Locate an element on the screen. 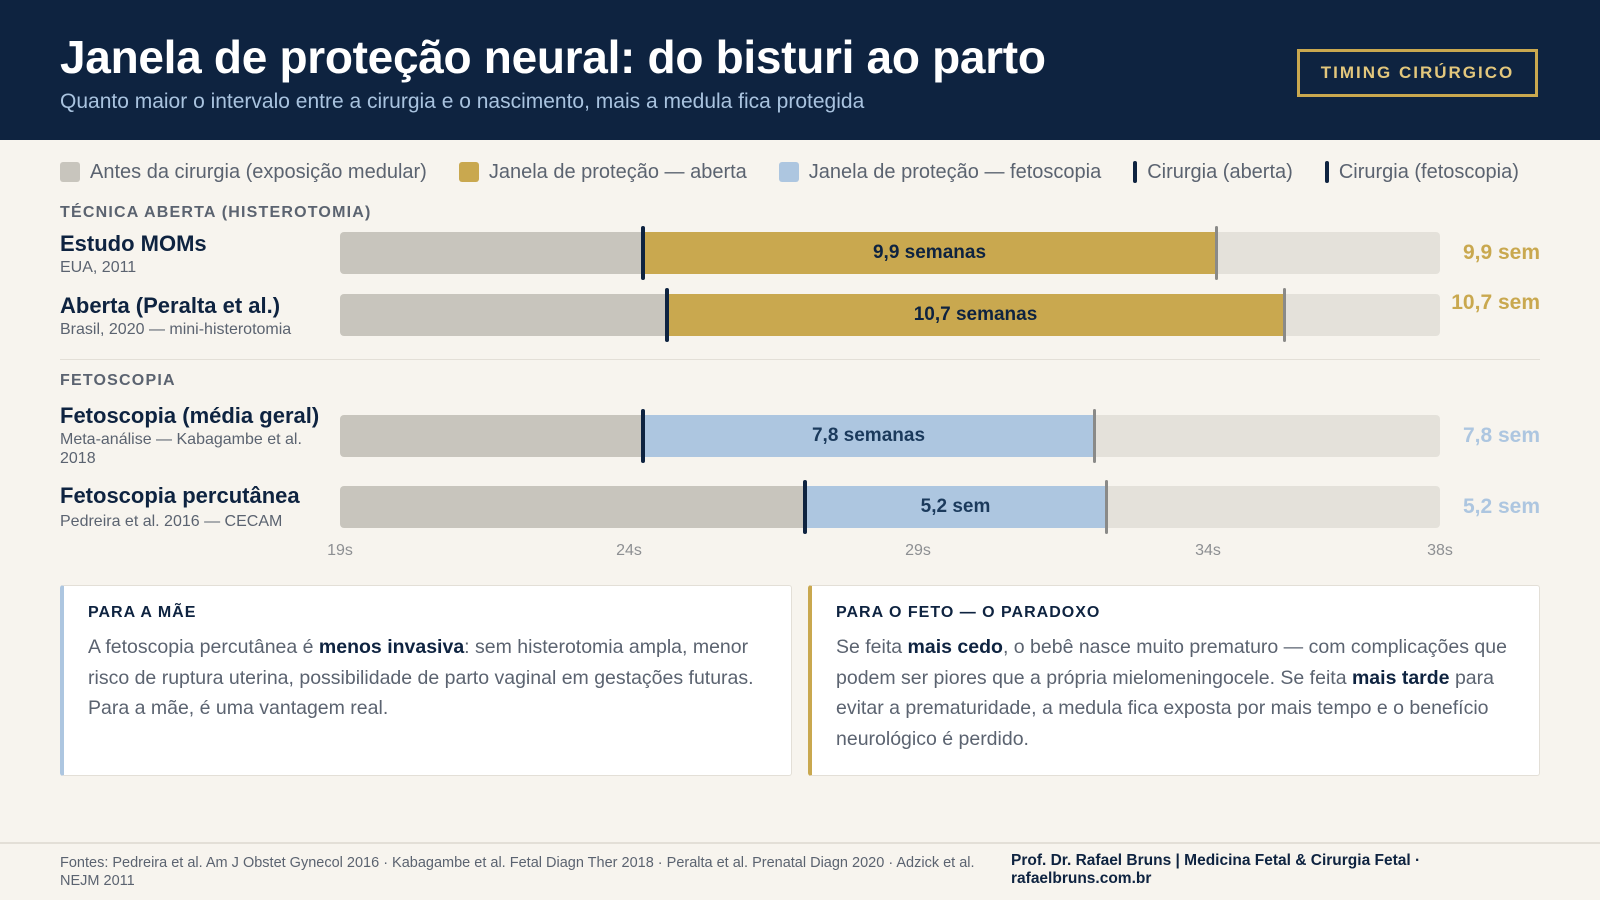 The height and width of the screenshot is (900, 1600). legend-swatch-grey is located at coordinates (70, 172).